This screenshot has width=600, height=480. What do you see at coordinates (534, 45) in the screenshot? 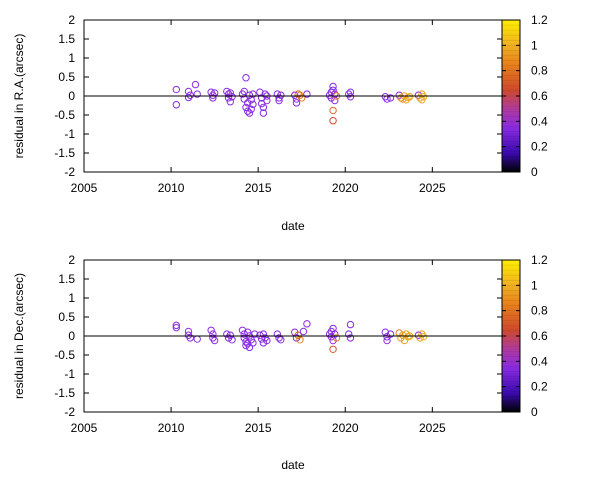
I see `ra-colorbar-tick-label: 1` at bounding box center [534, 45].